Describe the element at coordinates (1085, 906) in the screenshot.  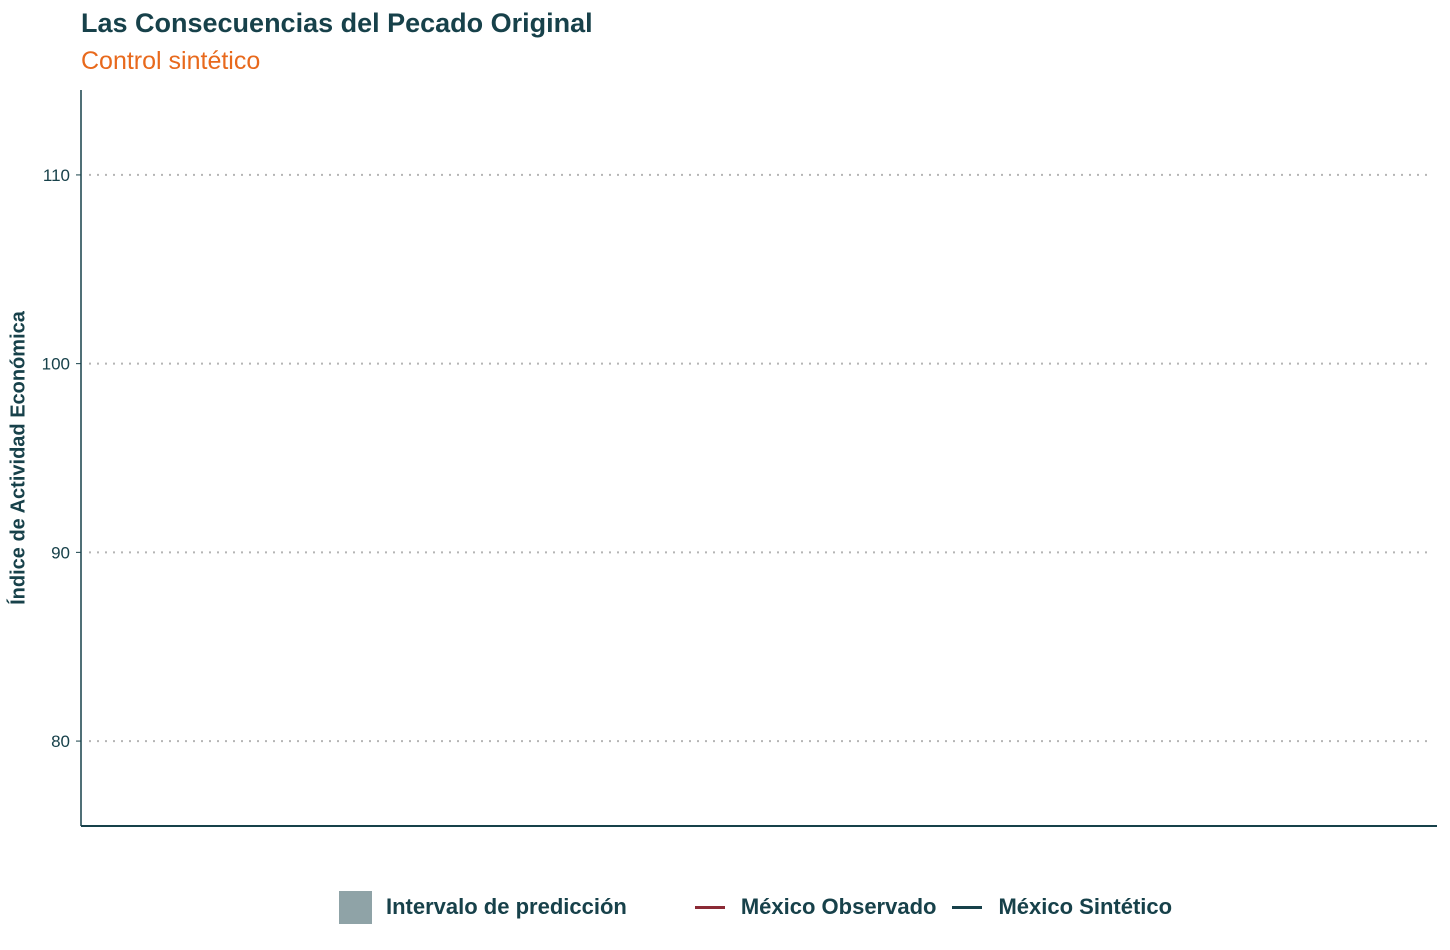
I see `legend-label-synthetic: México Sintético` at that location.